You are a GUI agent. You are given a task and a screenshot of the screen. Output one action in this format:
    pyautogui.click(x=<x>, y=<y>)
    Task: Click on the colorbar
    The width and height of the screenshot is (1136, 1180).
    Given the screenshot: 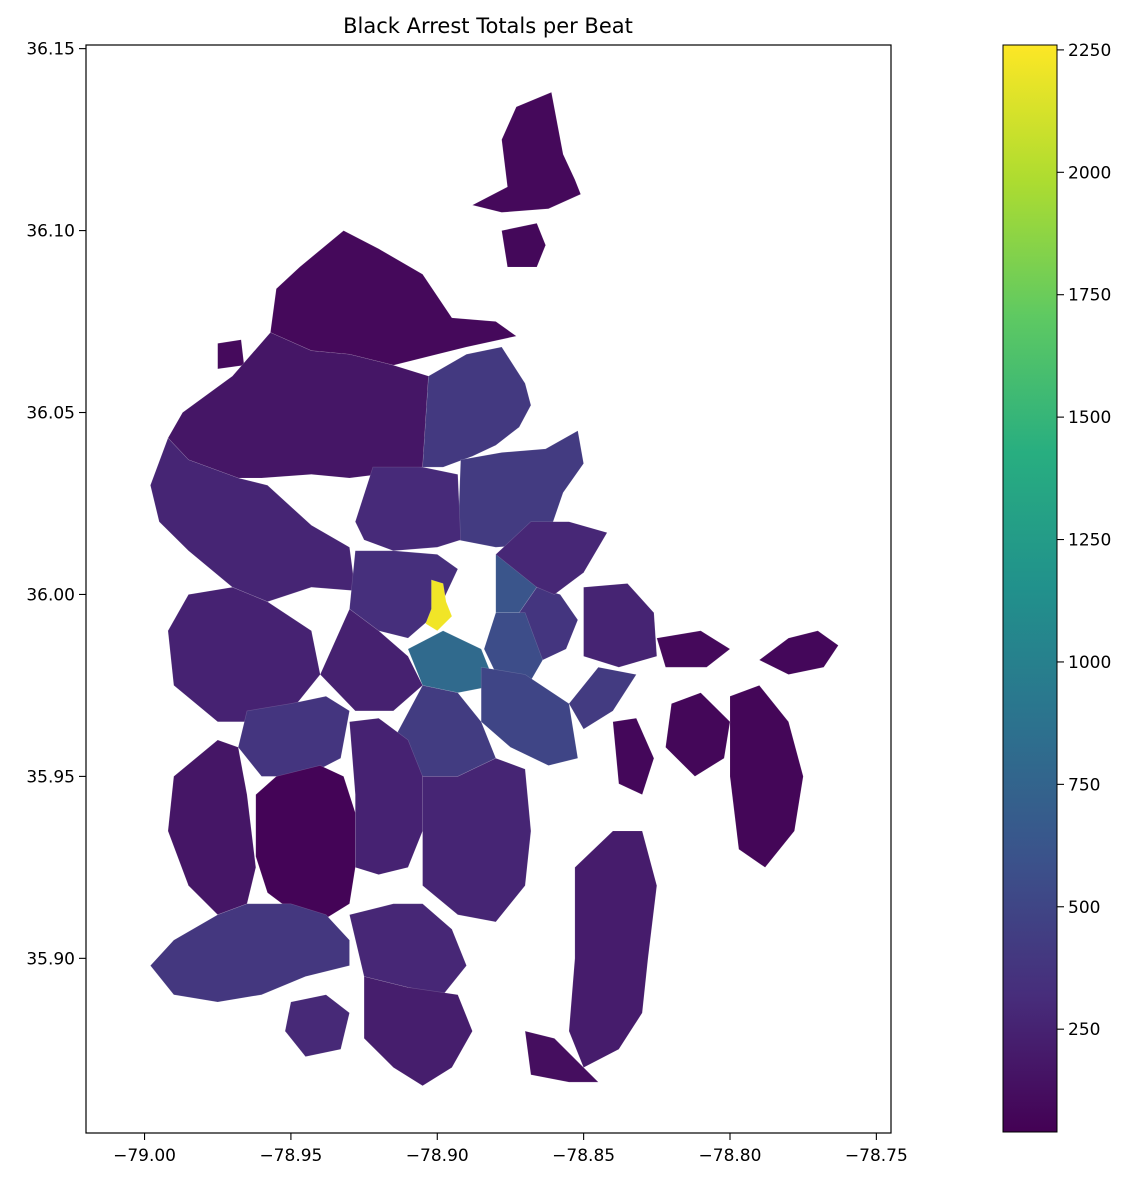 What is the action you would take?
    pyautogui.click(x=1030, y=588)
    